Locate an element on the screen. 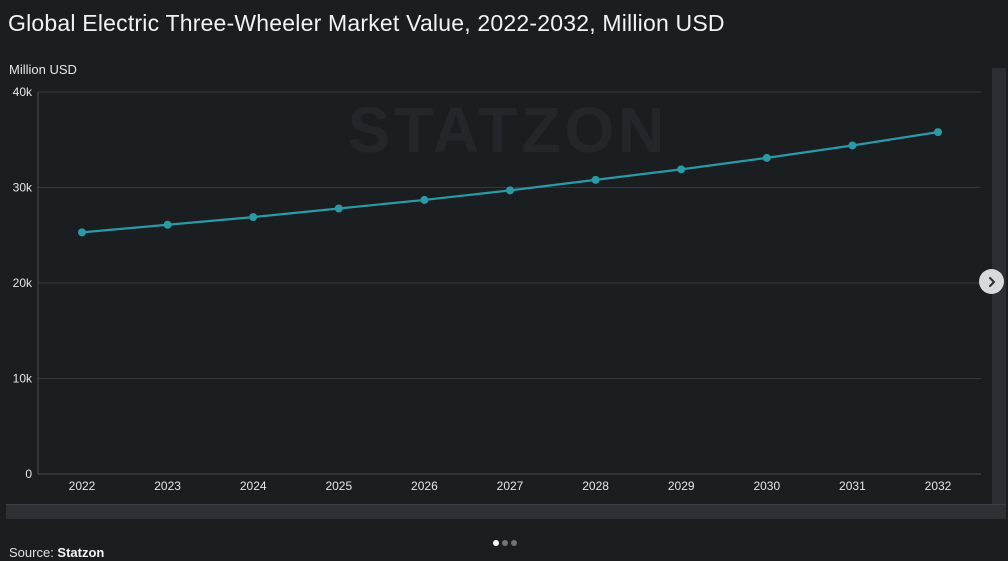  x-tick-label: 2027 is located at coordinates (510, 486).